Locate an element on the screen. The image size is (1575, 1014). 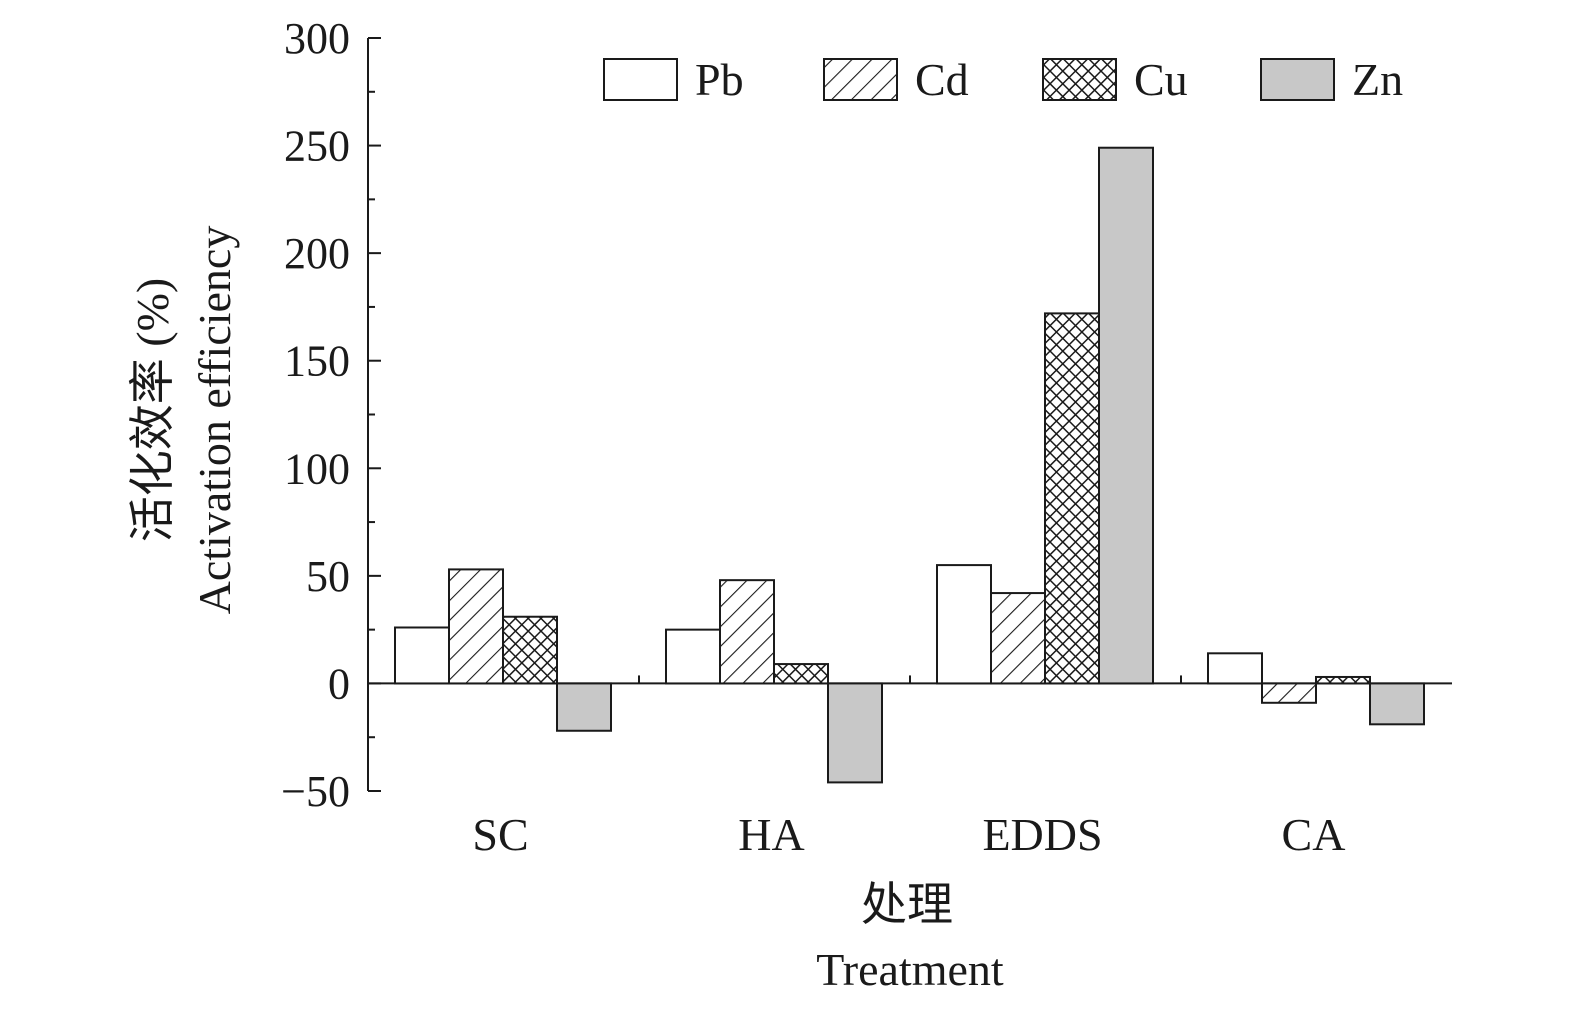
legend-label-pb: Pb is located at coordinates (719, 79).